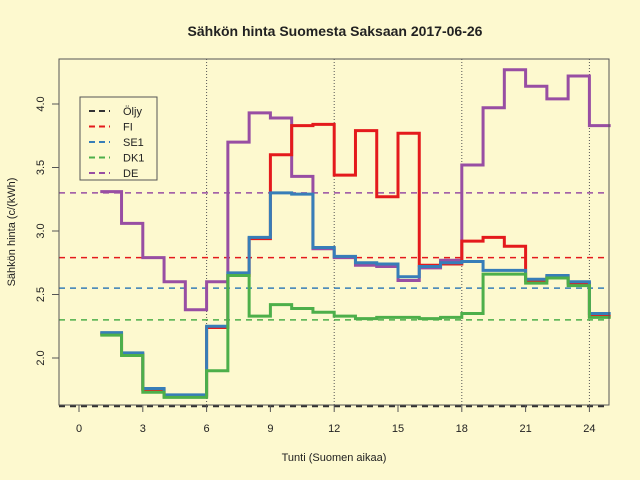 This screenshot has height=480, width=640. Describe the element at coordinates (334, 458) in the screenshot. I see `x-axis-label: Tunti (Suomen aikaa)` at that location.